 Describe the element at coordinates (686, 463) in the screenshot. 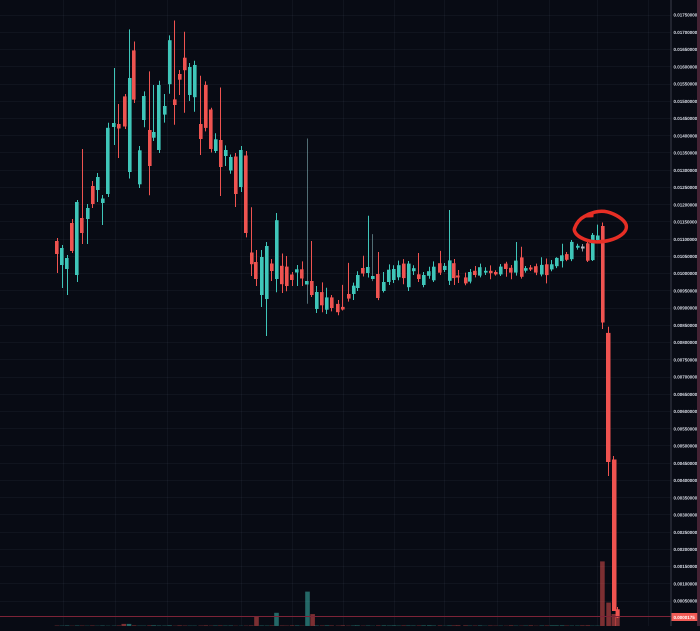

I see `svg-text: 0.00450000` at that location.